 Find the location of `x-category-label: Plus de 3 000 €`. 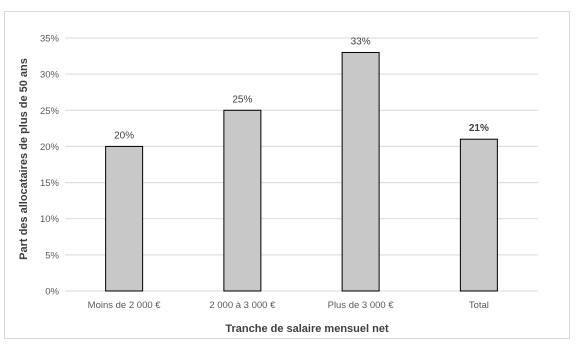

x-category-label: Plus de 3 000 € is located at coordinates (361, 305).